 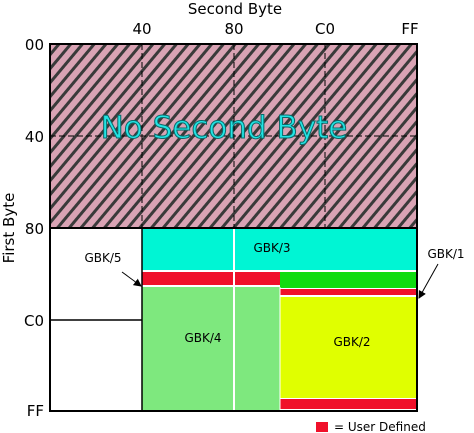 What do you see at coordinates (235, 9) in the screenshot?
I see `axis-title: Second Byte` at bounding box center [235, 9].